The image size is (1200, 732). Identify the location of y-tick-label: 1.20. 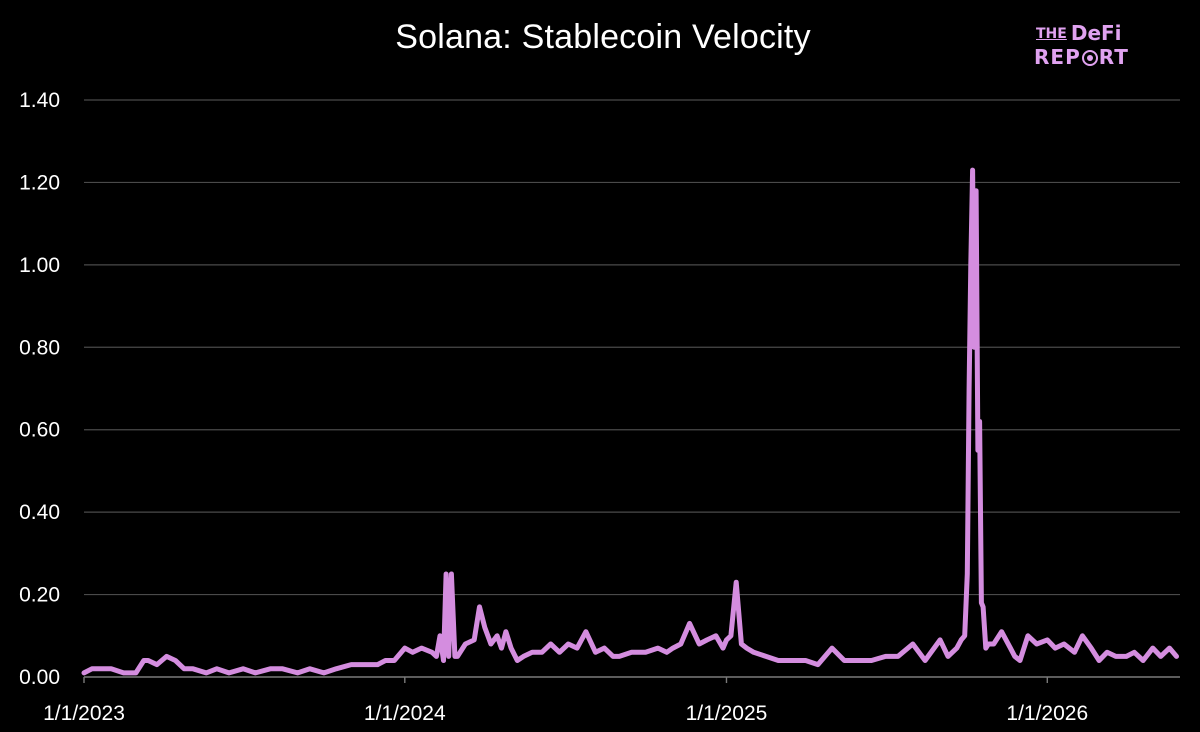
(39, 182).